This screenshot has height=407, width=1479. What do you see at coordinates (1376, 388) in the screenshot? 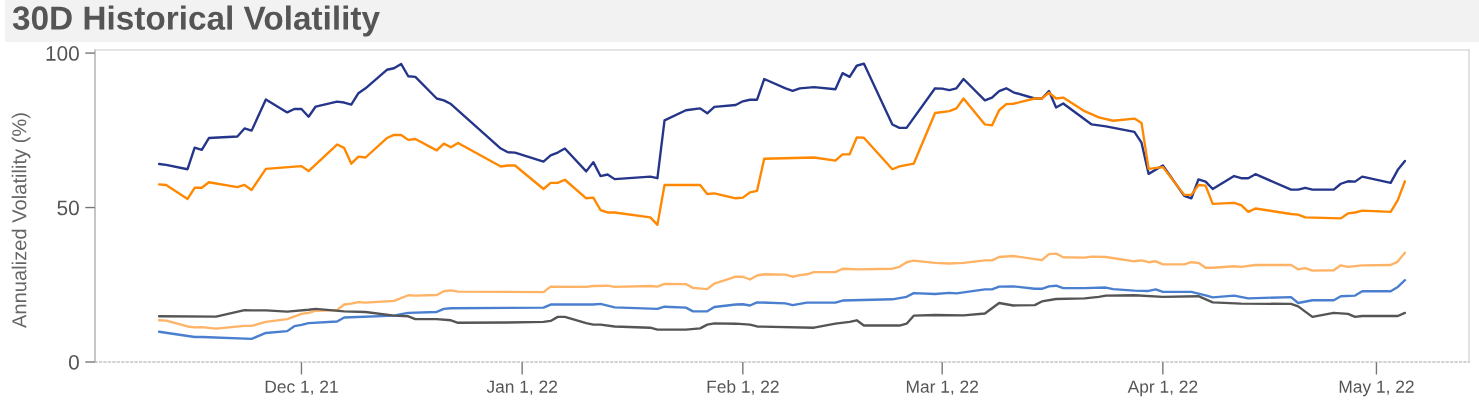
I see `x-tick-label: May 1, 22` at bounding box center [1376, 388].